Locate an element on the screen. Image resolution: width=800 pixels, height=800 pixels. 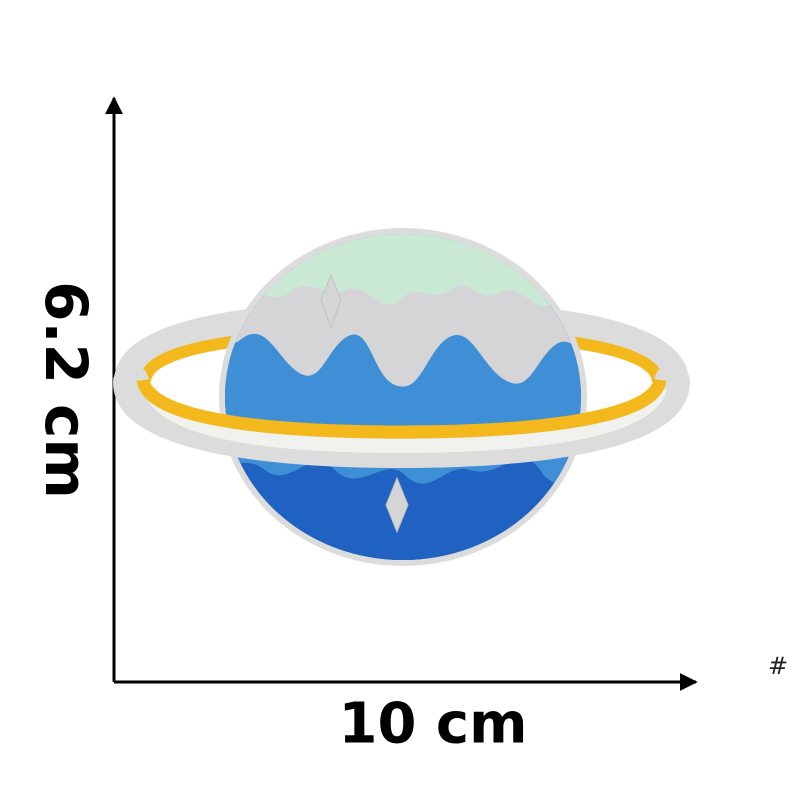
width-dimension-label: 10 cm is located at coordinates (433, 724).